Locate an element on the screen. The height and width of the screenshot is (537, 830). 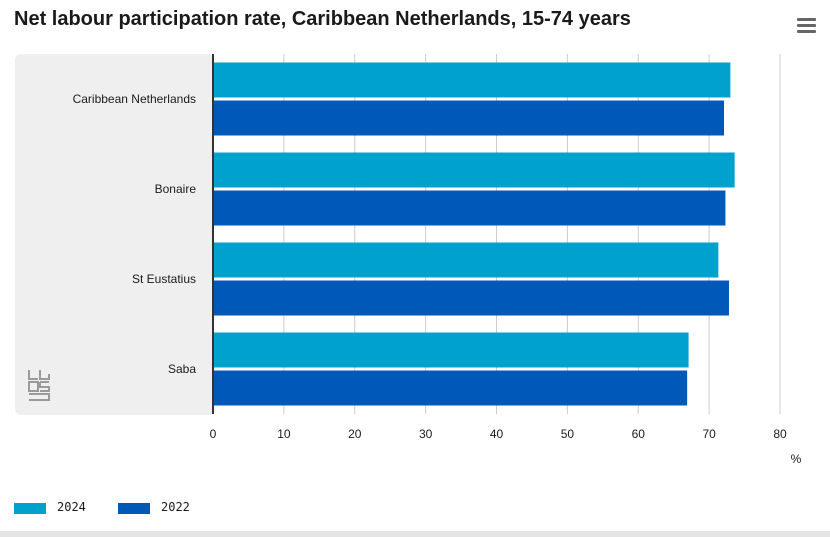
x-tick-label: 30 is located at coordinates (426, 434).